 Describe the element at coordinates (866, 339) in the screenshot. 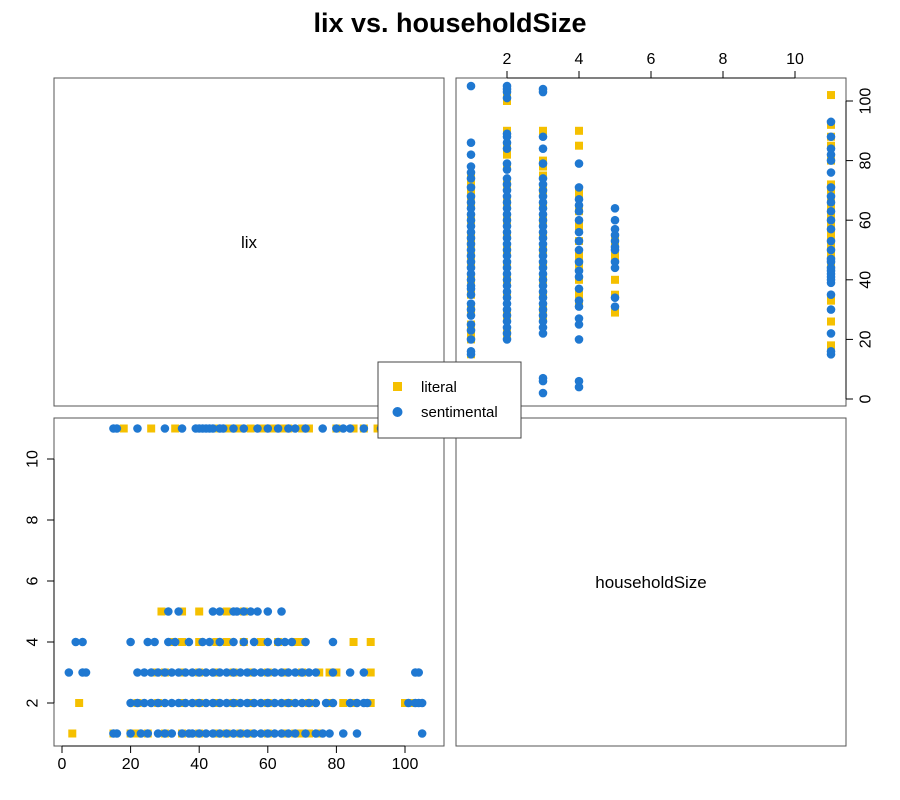

I see `right-axis-tick-label: 20` at that location.